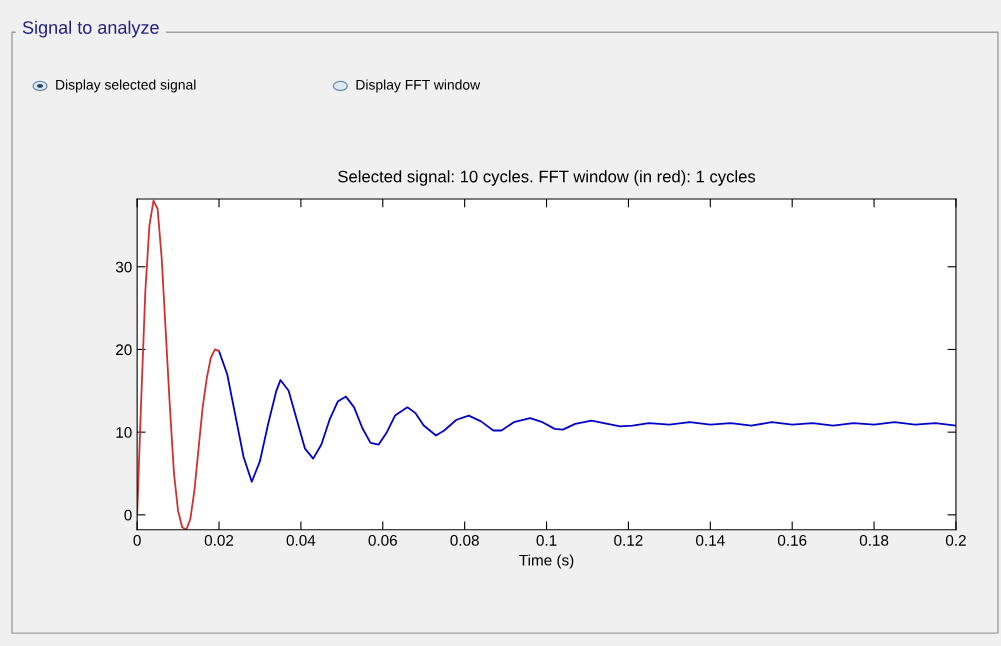  Describe the element at coordinates (126, 86) in the screenshot. I see `text: Display selected signal` at that location.